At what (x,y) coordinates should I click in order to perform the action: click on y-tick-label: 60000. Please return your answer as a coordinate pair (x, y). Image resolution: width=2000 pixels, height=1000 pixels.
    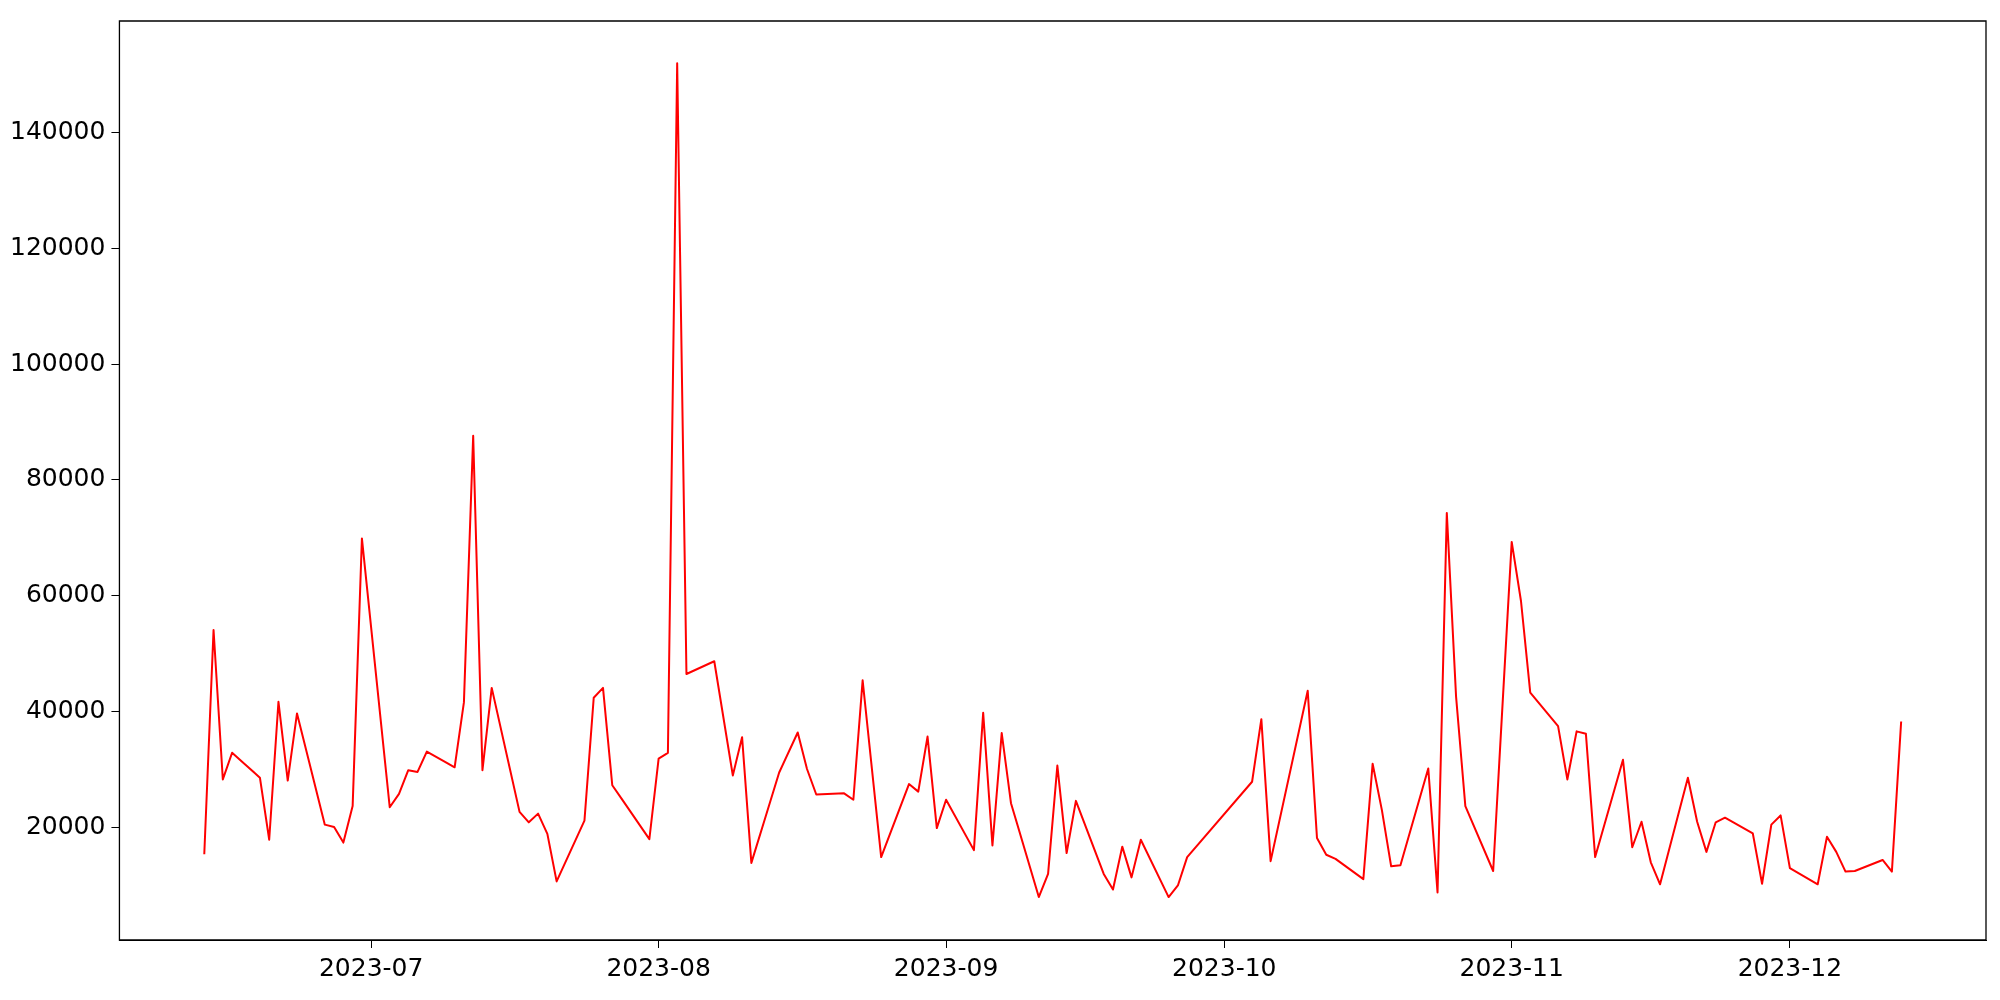
    Looking at the image, I should click on (65, 594).